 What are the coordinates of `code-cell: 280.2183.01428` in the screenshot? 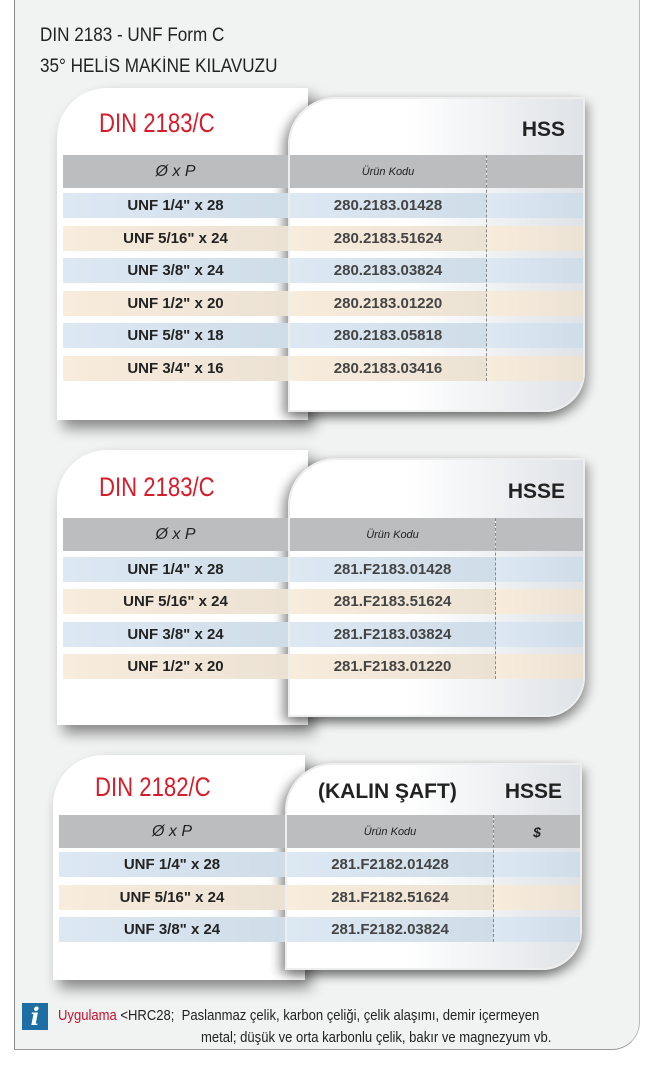 It's located at (388, 205).